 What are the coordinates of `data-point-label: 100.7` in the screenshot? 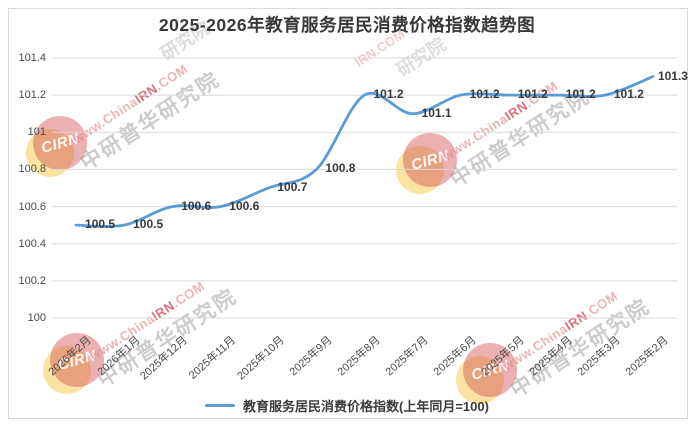 It's located at (292, 187).